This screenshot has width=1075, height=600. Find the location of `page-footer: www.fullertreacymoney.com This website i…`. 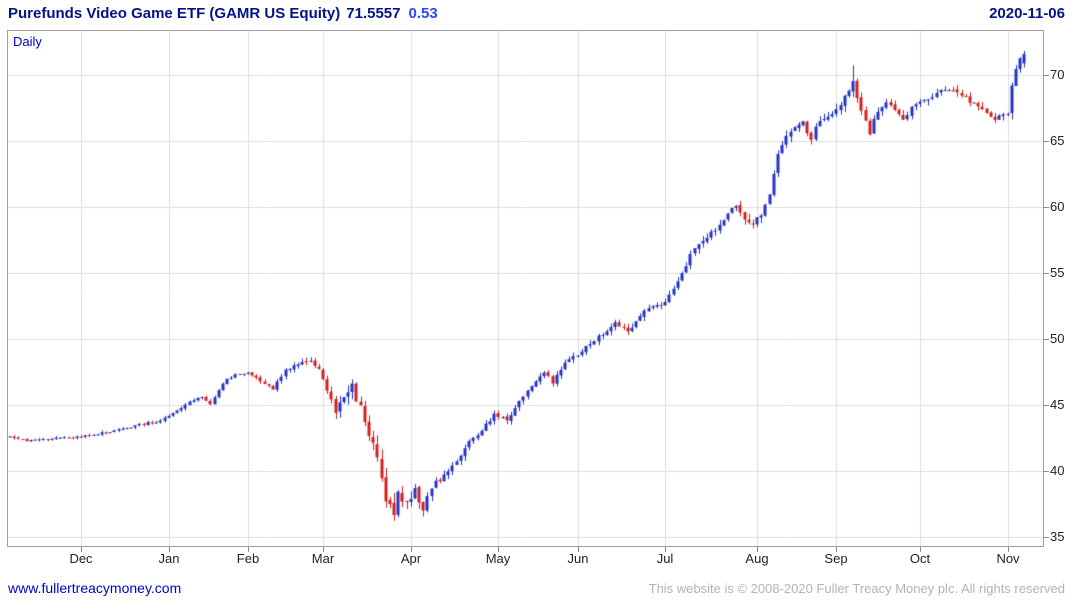

page-footer: www.fullertreacymoney.com This website i… is located at coordinates (537, 588).